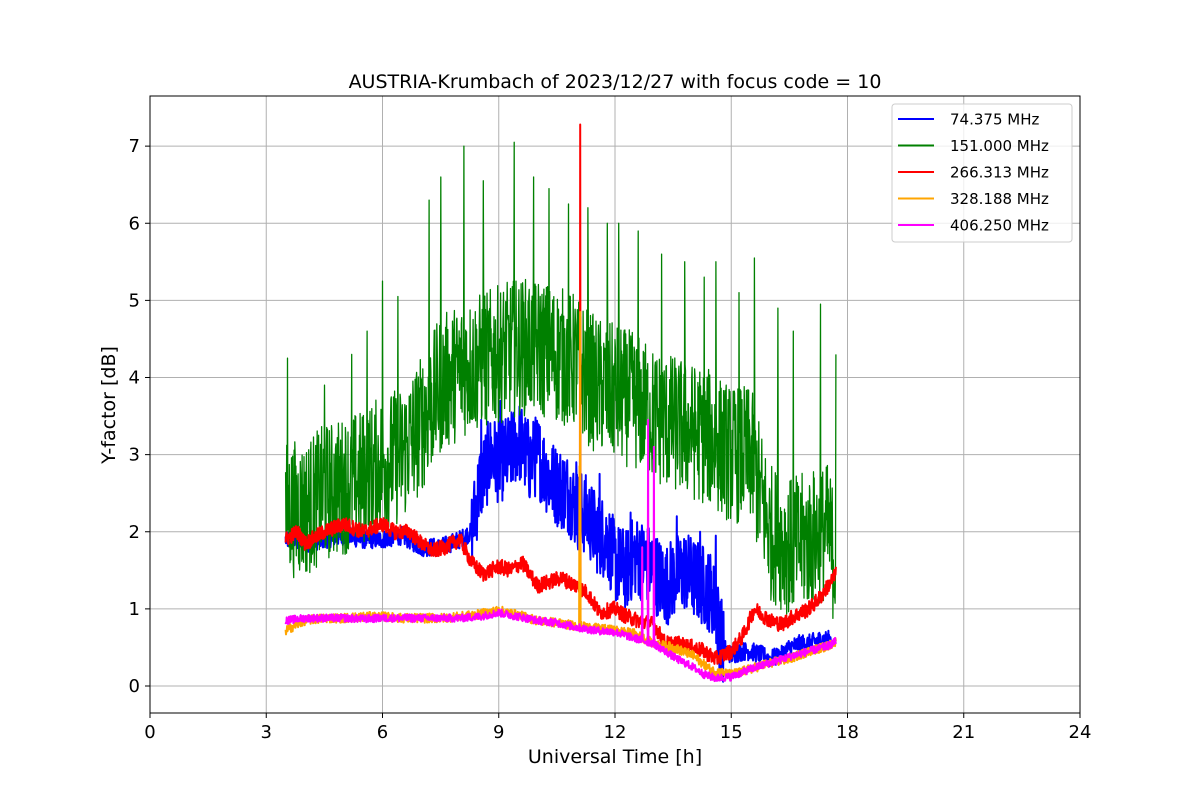 This screenshot has width=1200, height=800. Describe the element at coordinates (731, 732) in the screenshot. I see `x-tick-label: 15` at that location.